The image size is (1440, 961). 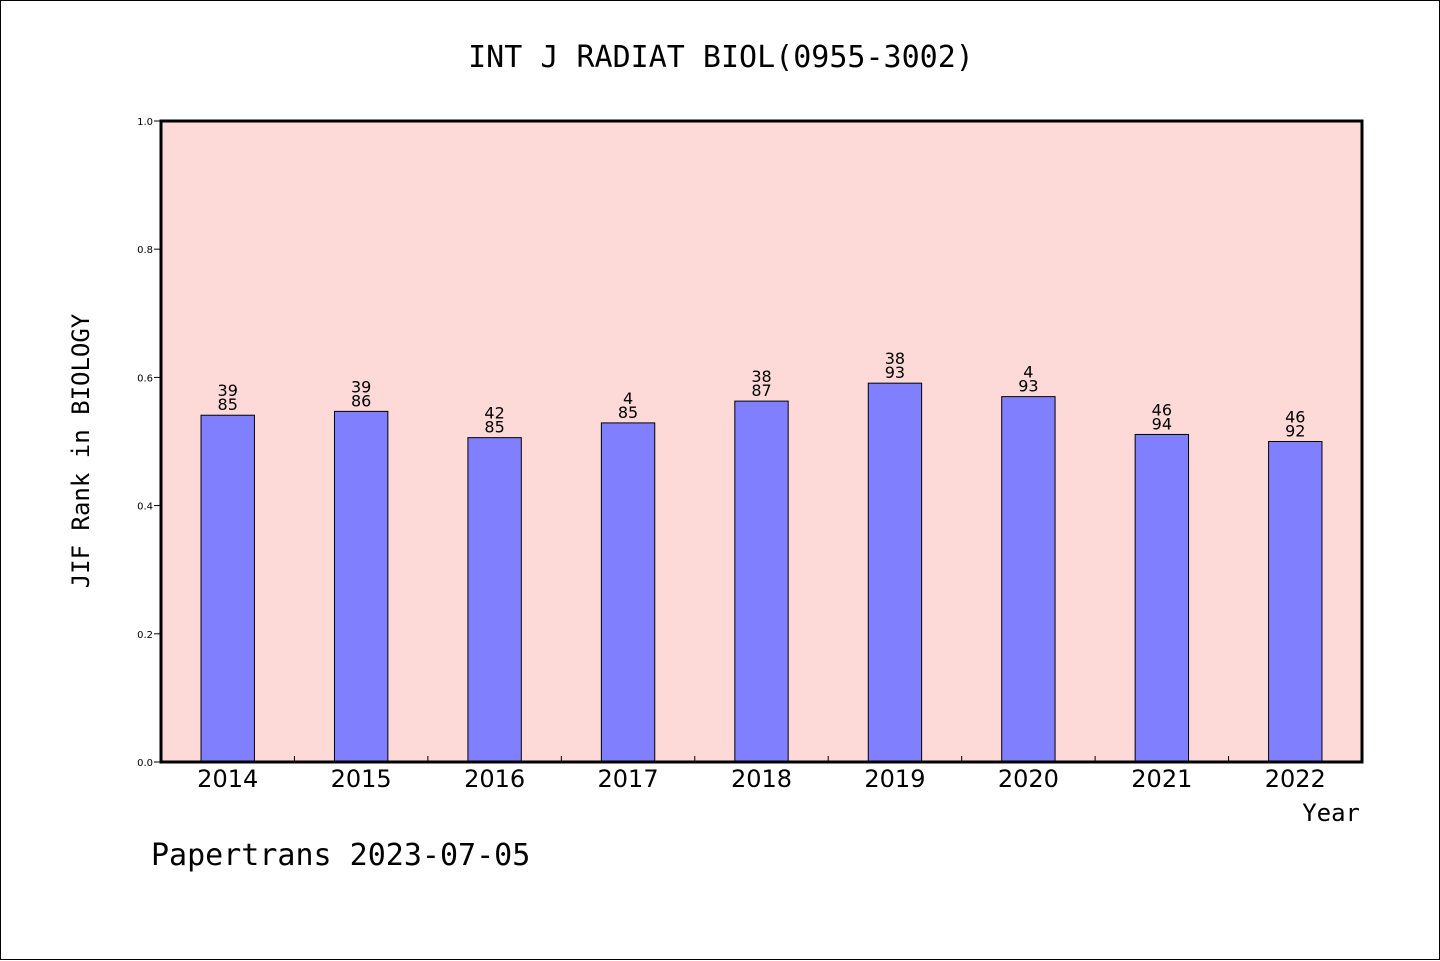 I want to click on y-tick-label: 0.0, so click(x=145, y=763).